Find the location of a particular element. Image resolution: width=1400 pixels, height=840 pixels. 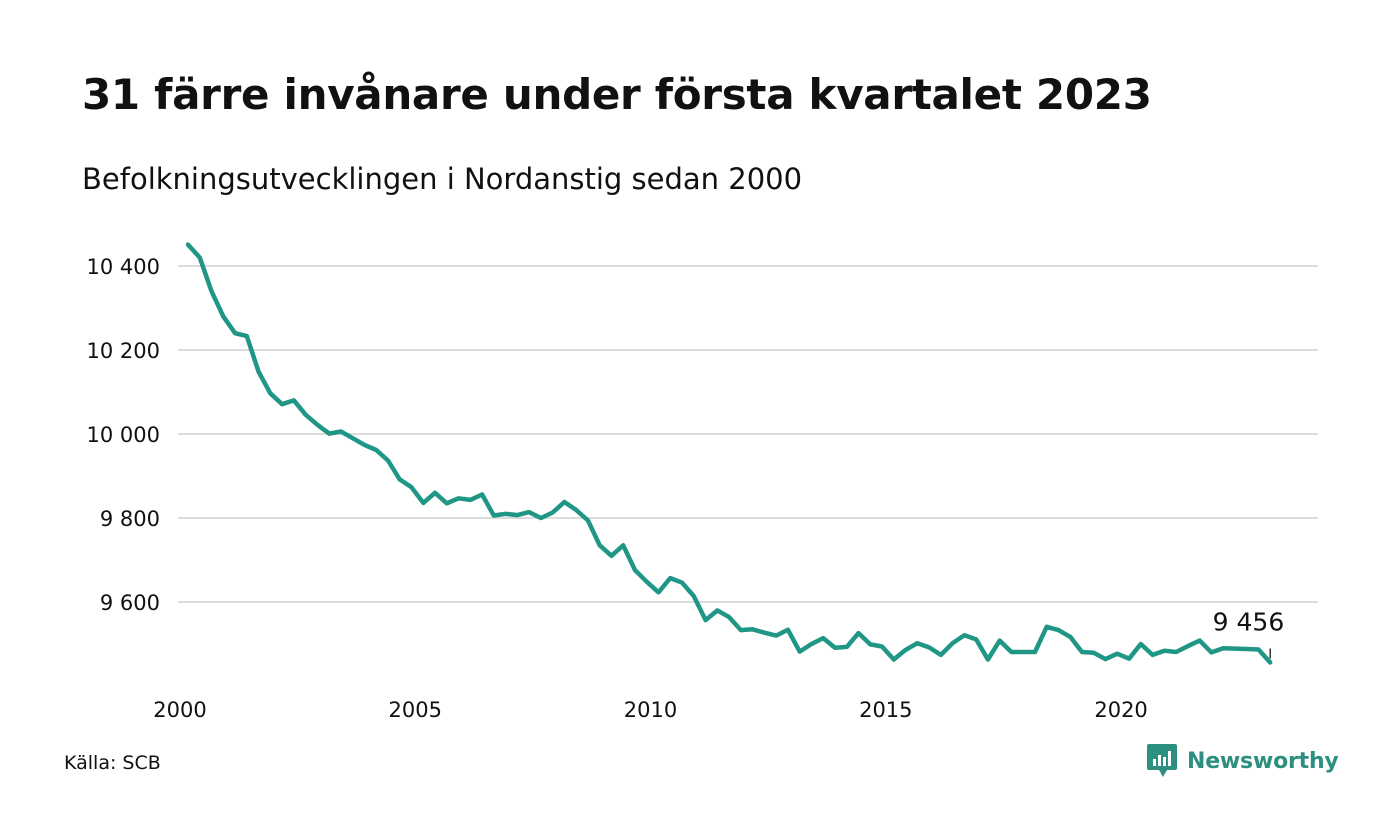

source-note: Källa: SCB is located at coordinates (112, 763).